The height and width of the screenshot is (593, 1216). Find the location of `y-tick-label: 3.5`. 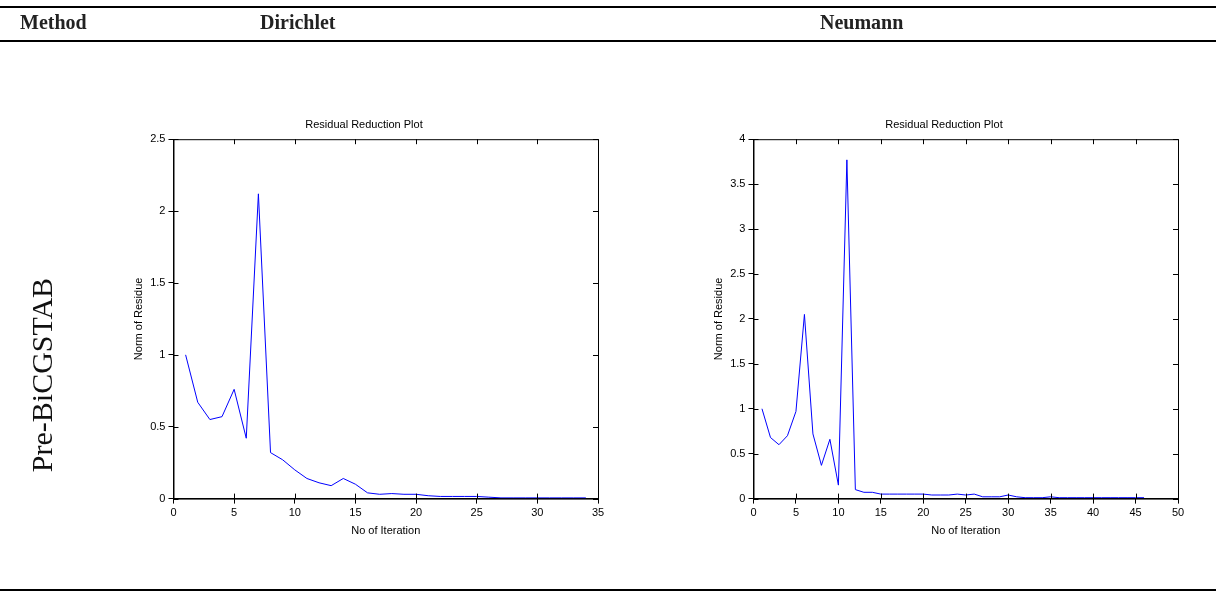

y-tick-label: 3.5 is located at coordinates (738, 183).